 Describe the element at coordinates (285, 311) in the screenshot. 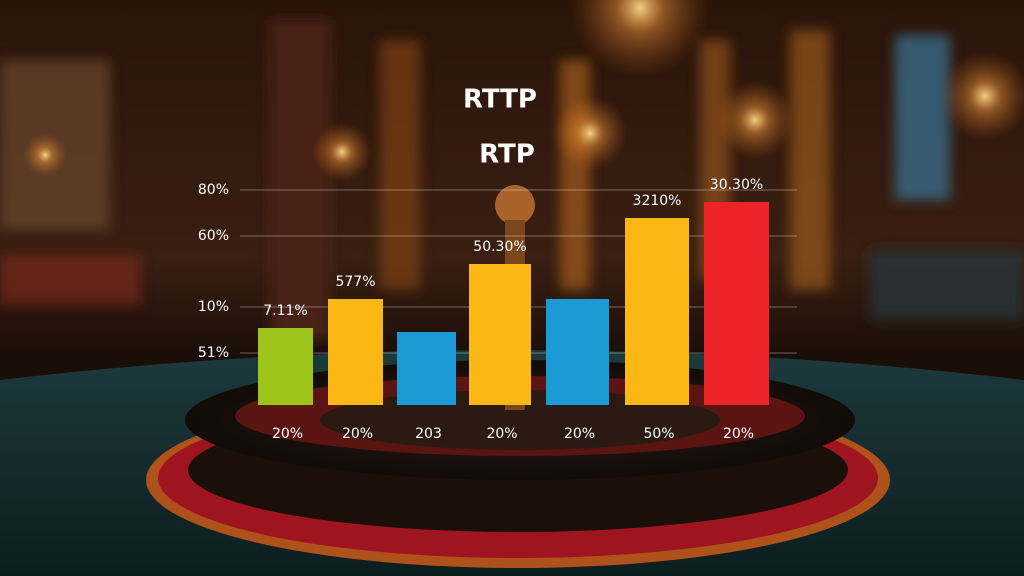

I see `bar-label: 7.11%` at that location.